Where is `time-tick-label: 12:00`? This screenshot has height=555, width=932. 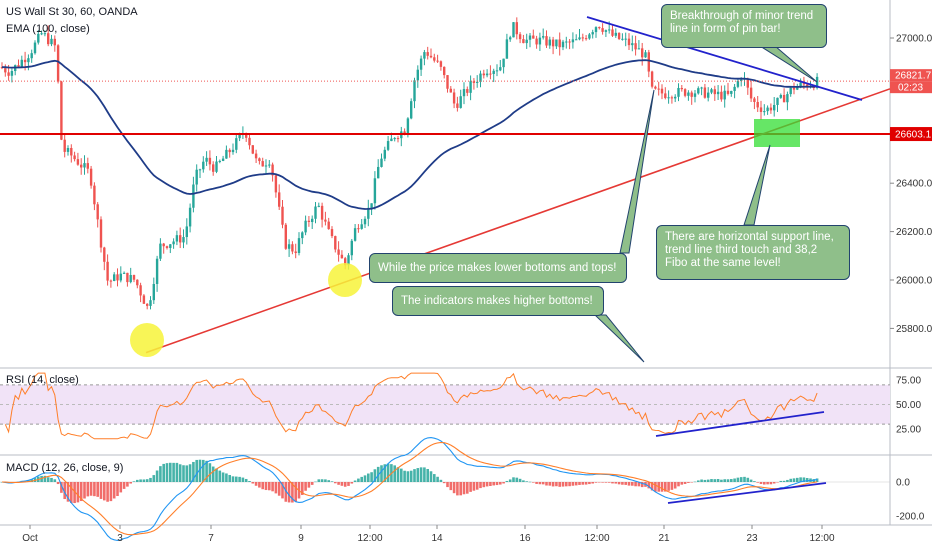
time-tick-label: 12:00 is located at coordinates (821, 538).